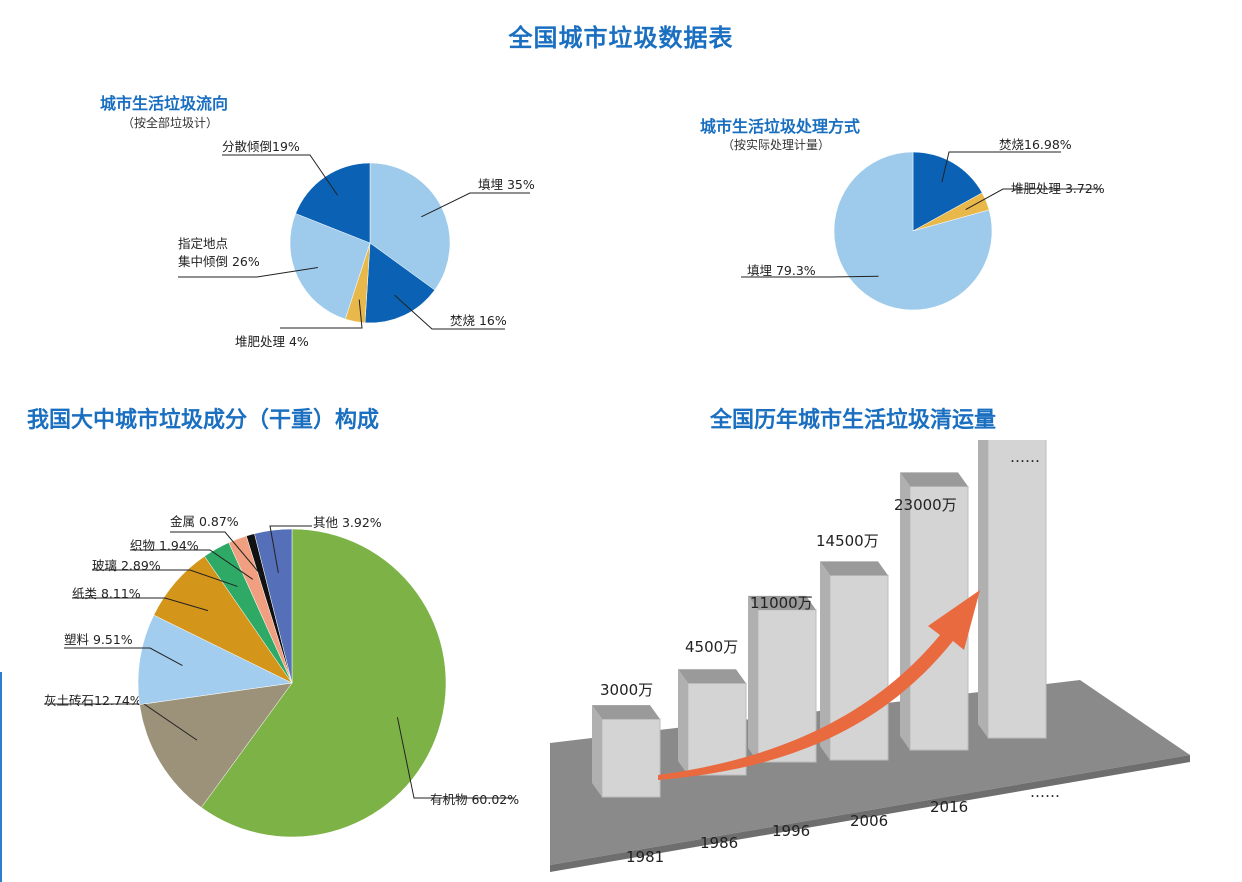  I want to click on chart4-year-label-0: 1981, so click(645, 857).